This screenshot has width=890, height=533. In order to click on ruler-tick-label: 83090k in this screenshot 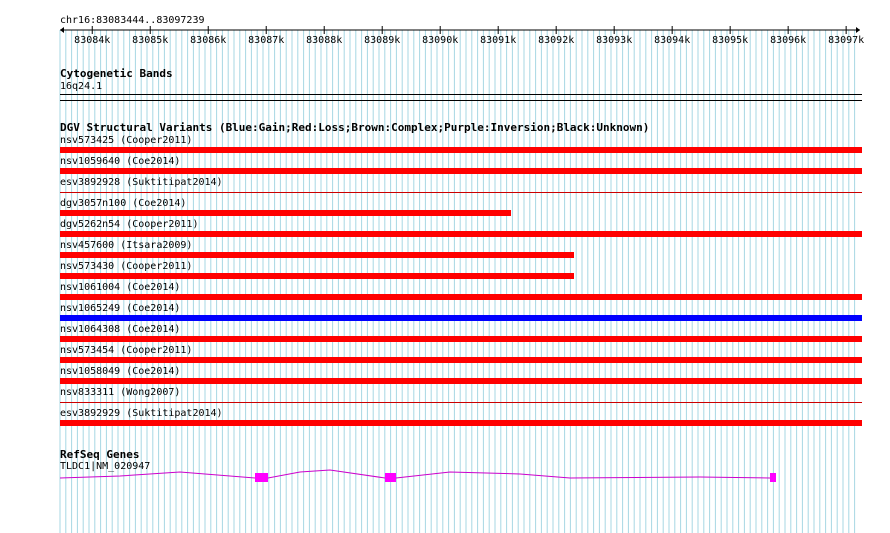, I will do `click(440, 40)`.